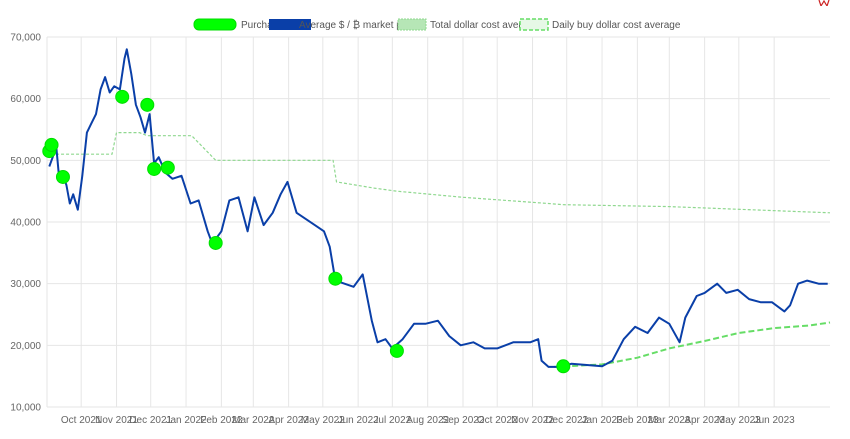 This screenshot has height=439, width=850. What do you see at coordinates (25, 161) in the screenshot?
I see `y-tick-label: 50,000` at bounding box center [25, 161].